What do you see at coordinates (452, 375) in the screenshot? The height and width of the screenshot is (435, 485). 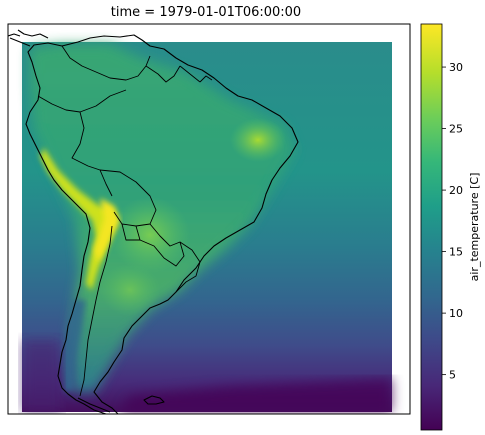 I see `colorbar-tick-label: 5` at bounding box center [452, 375].